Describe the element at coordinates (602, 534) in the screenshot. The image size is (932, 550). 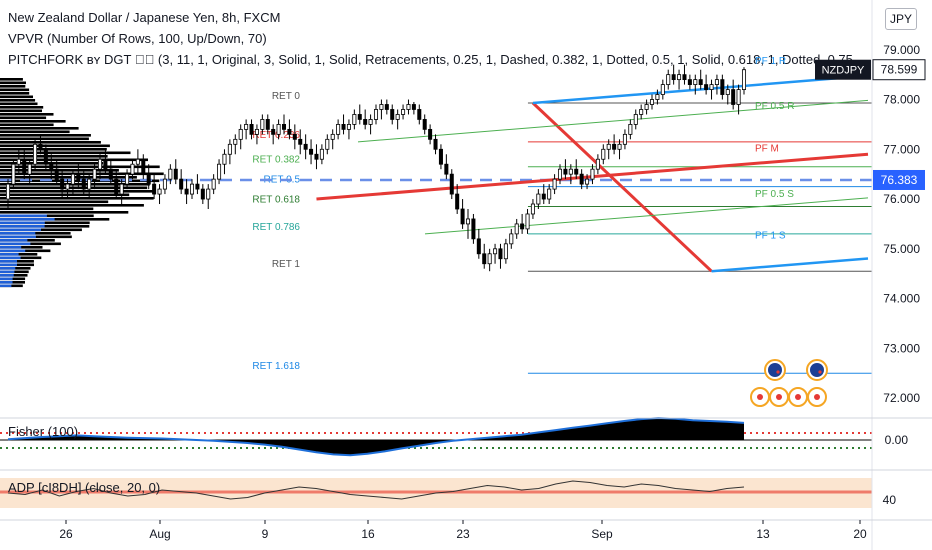
I see `time-label: Sep` at that location.